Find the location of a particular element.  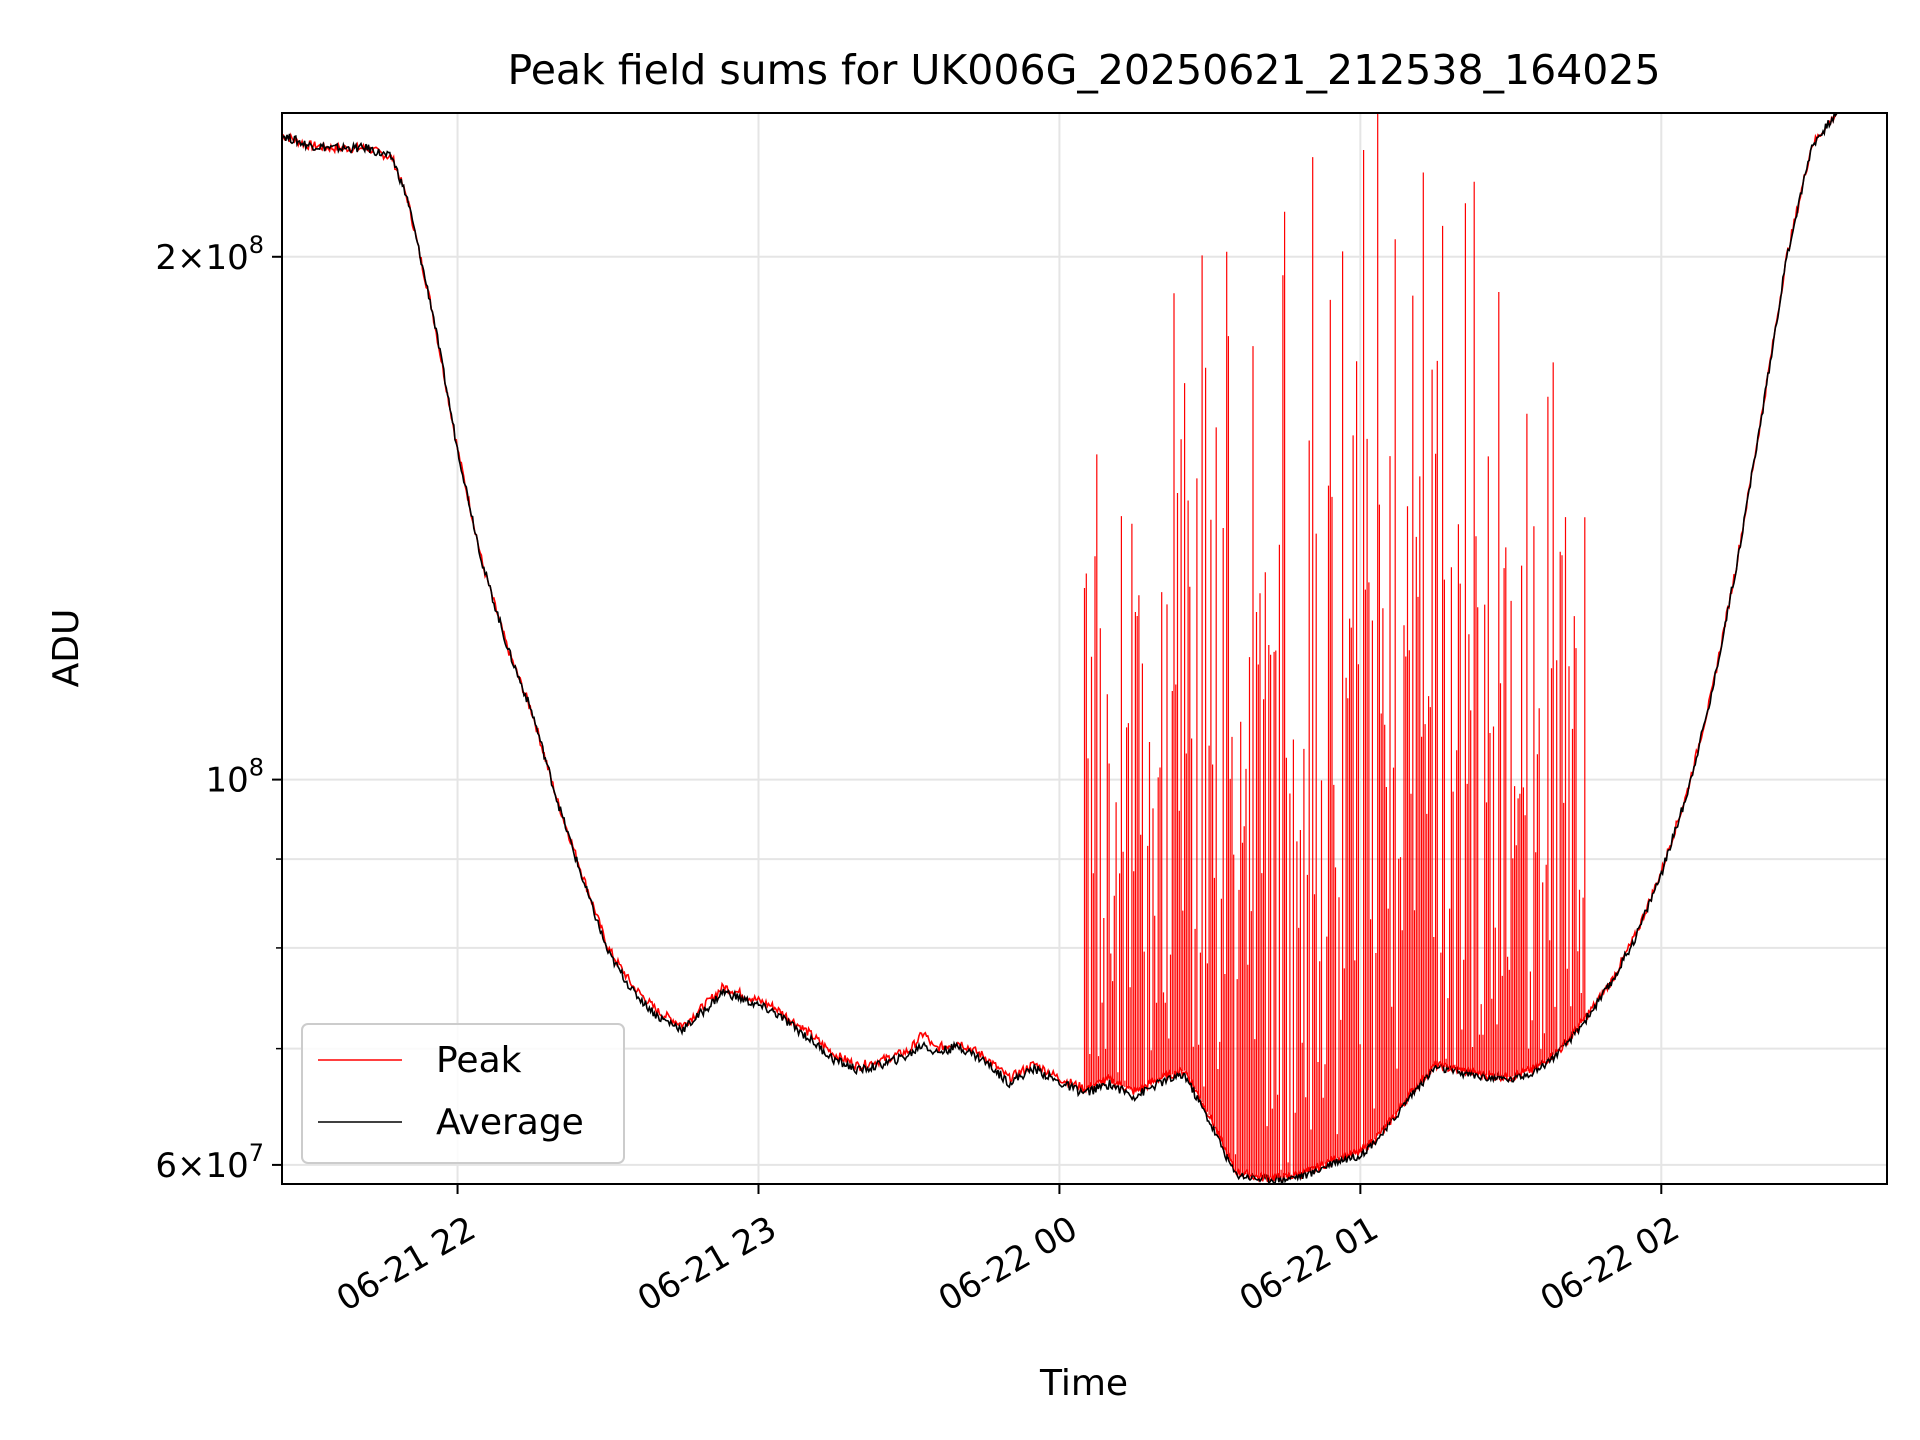

legend-frame is located at coordinates (463, 1093).